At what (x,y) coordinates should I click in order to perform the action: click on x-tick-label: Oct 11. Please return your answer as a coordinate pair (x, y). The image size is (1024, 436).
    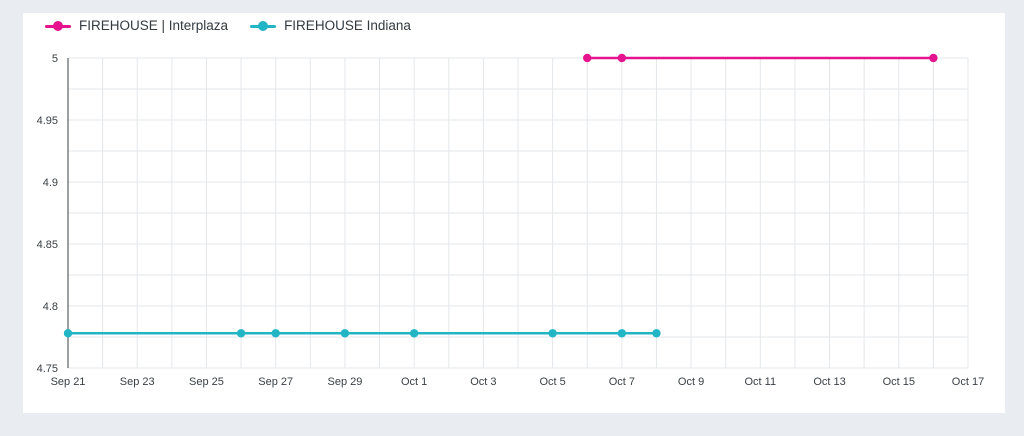
    Looking at the image, I should click on (761, 382).